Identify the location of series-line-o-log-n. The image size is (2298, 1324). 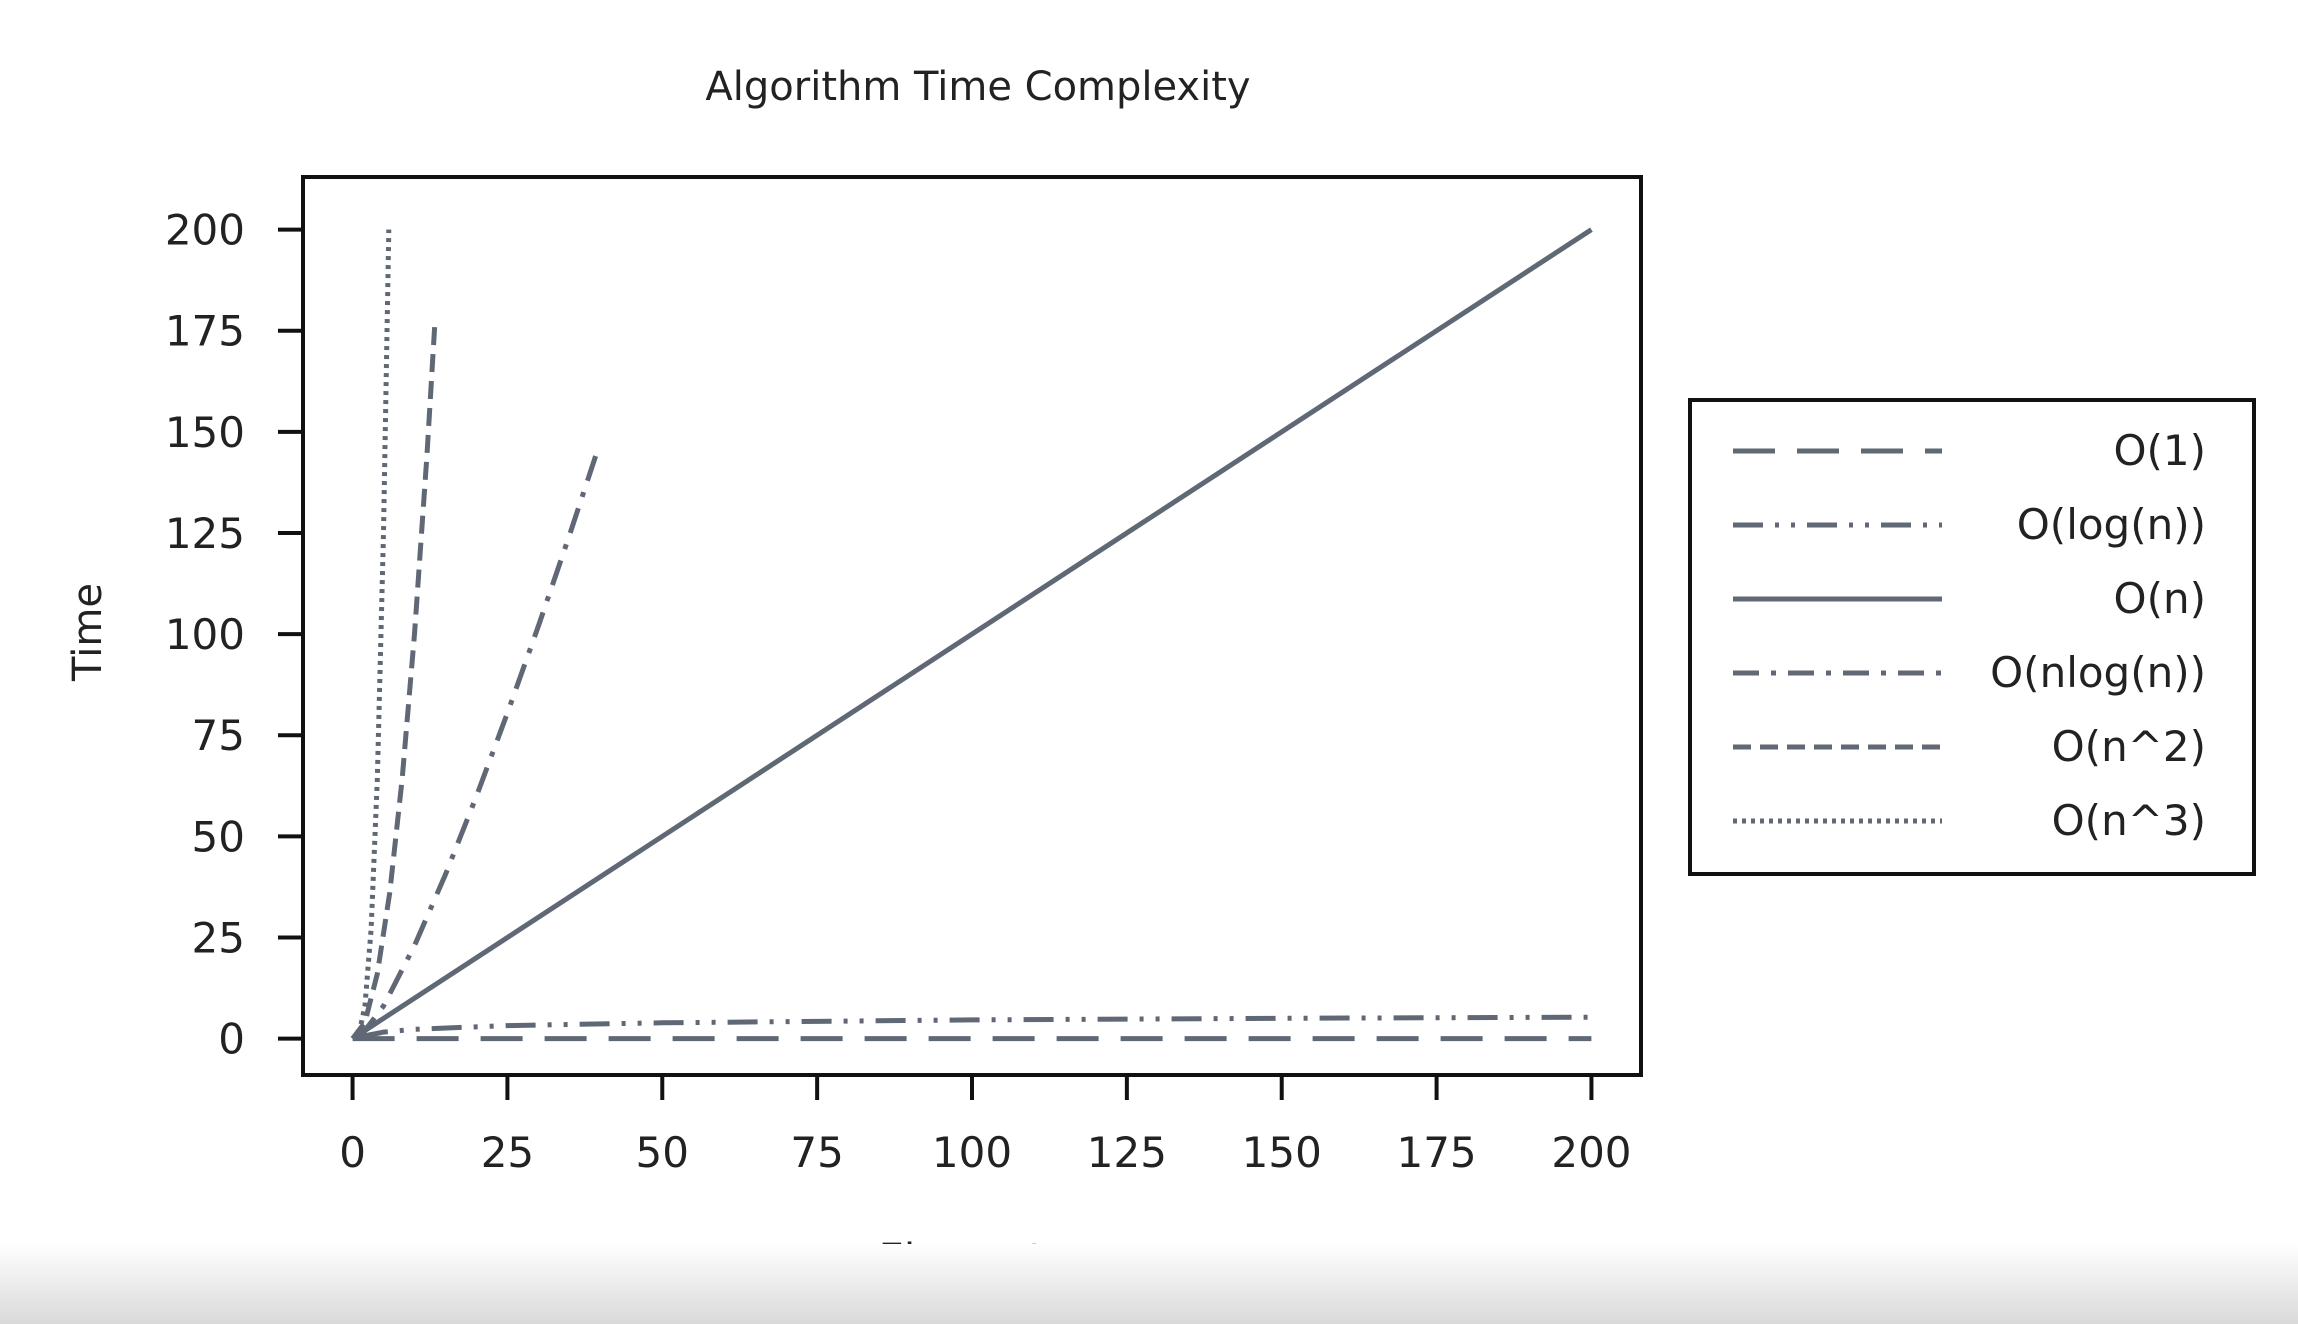
(974, 1027).